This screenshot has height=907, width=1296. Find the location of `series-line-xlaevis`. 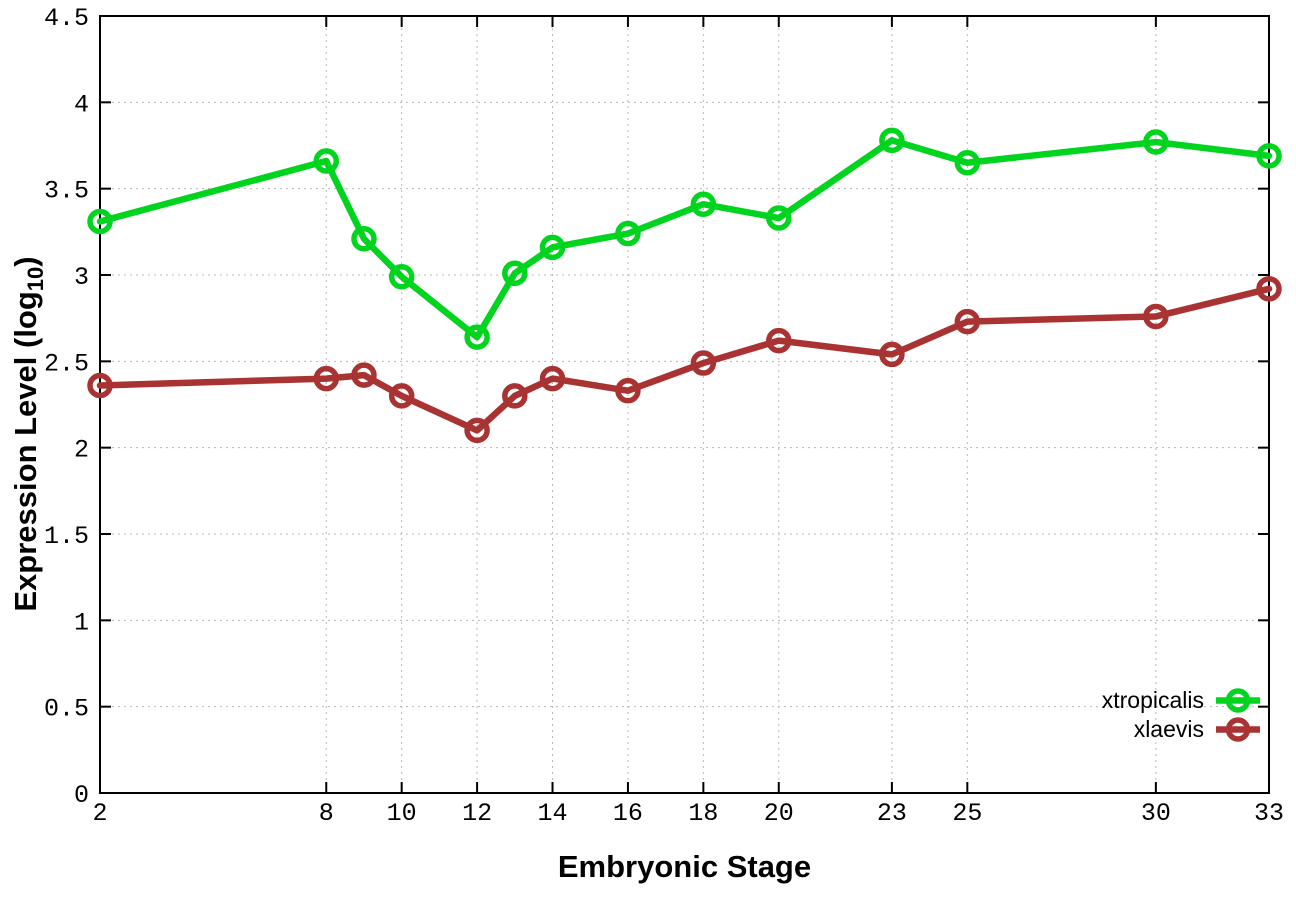

series-line-xlaevis is located at coordinates (684, 359).